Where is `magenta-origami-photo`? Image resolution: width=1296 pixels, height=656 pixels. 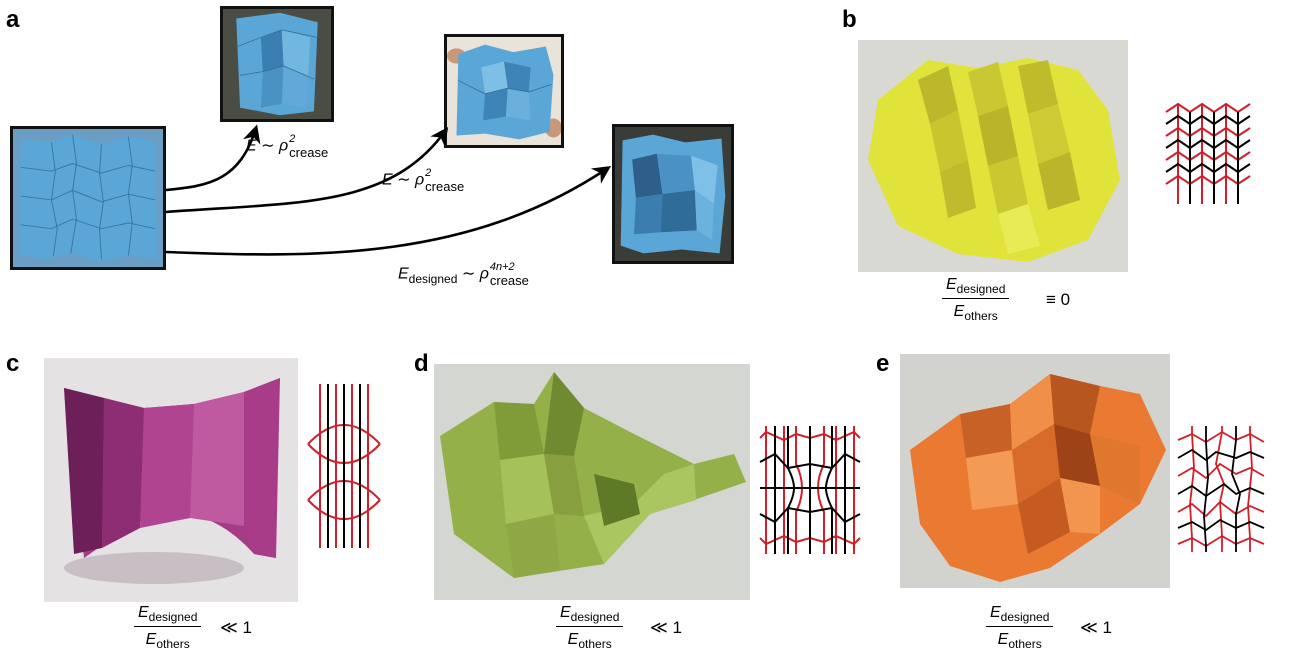
magenta-origami-photo is located at coordinates (171, 480).